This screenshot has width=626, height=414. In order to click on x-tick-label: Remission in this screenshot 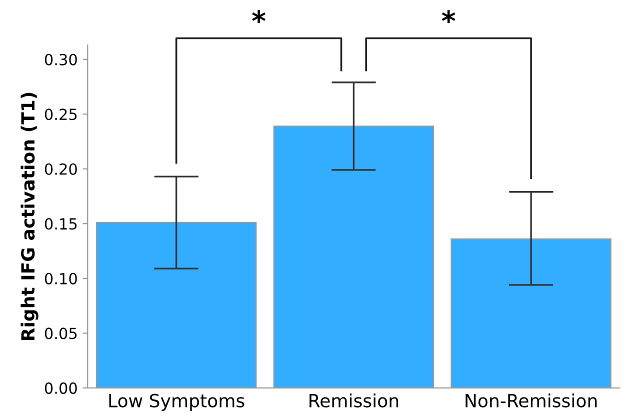, I will do `click(354, 400)`.